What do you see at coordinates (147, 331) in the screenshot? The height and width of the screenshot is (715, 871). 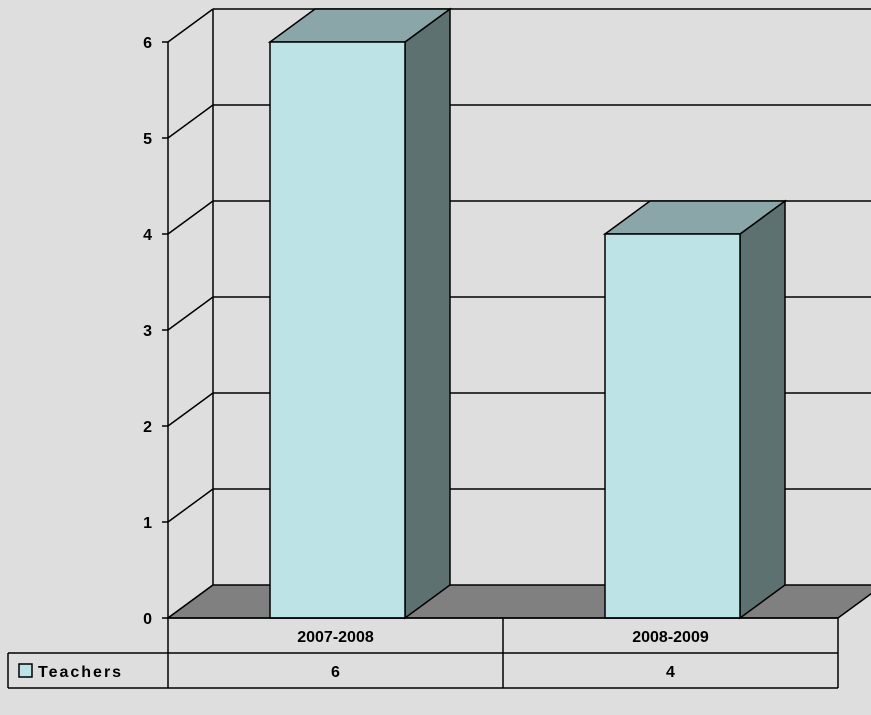 I see `y-tick-label: 3` at bounding box center [147, 331].